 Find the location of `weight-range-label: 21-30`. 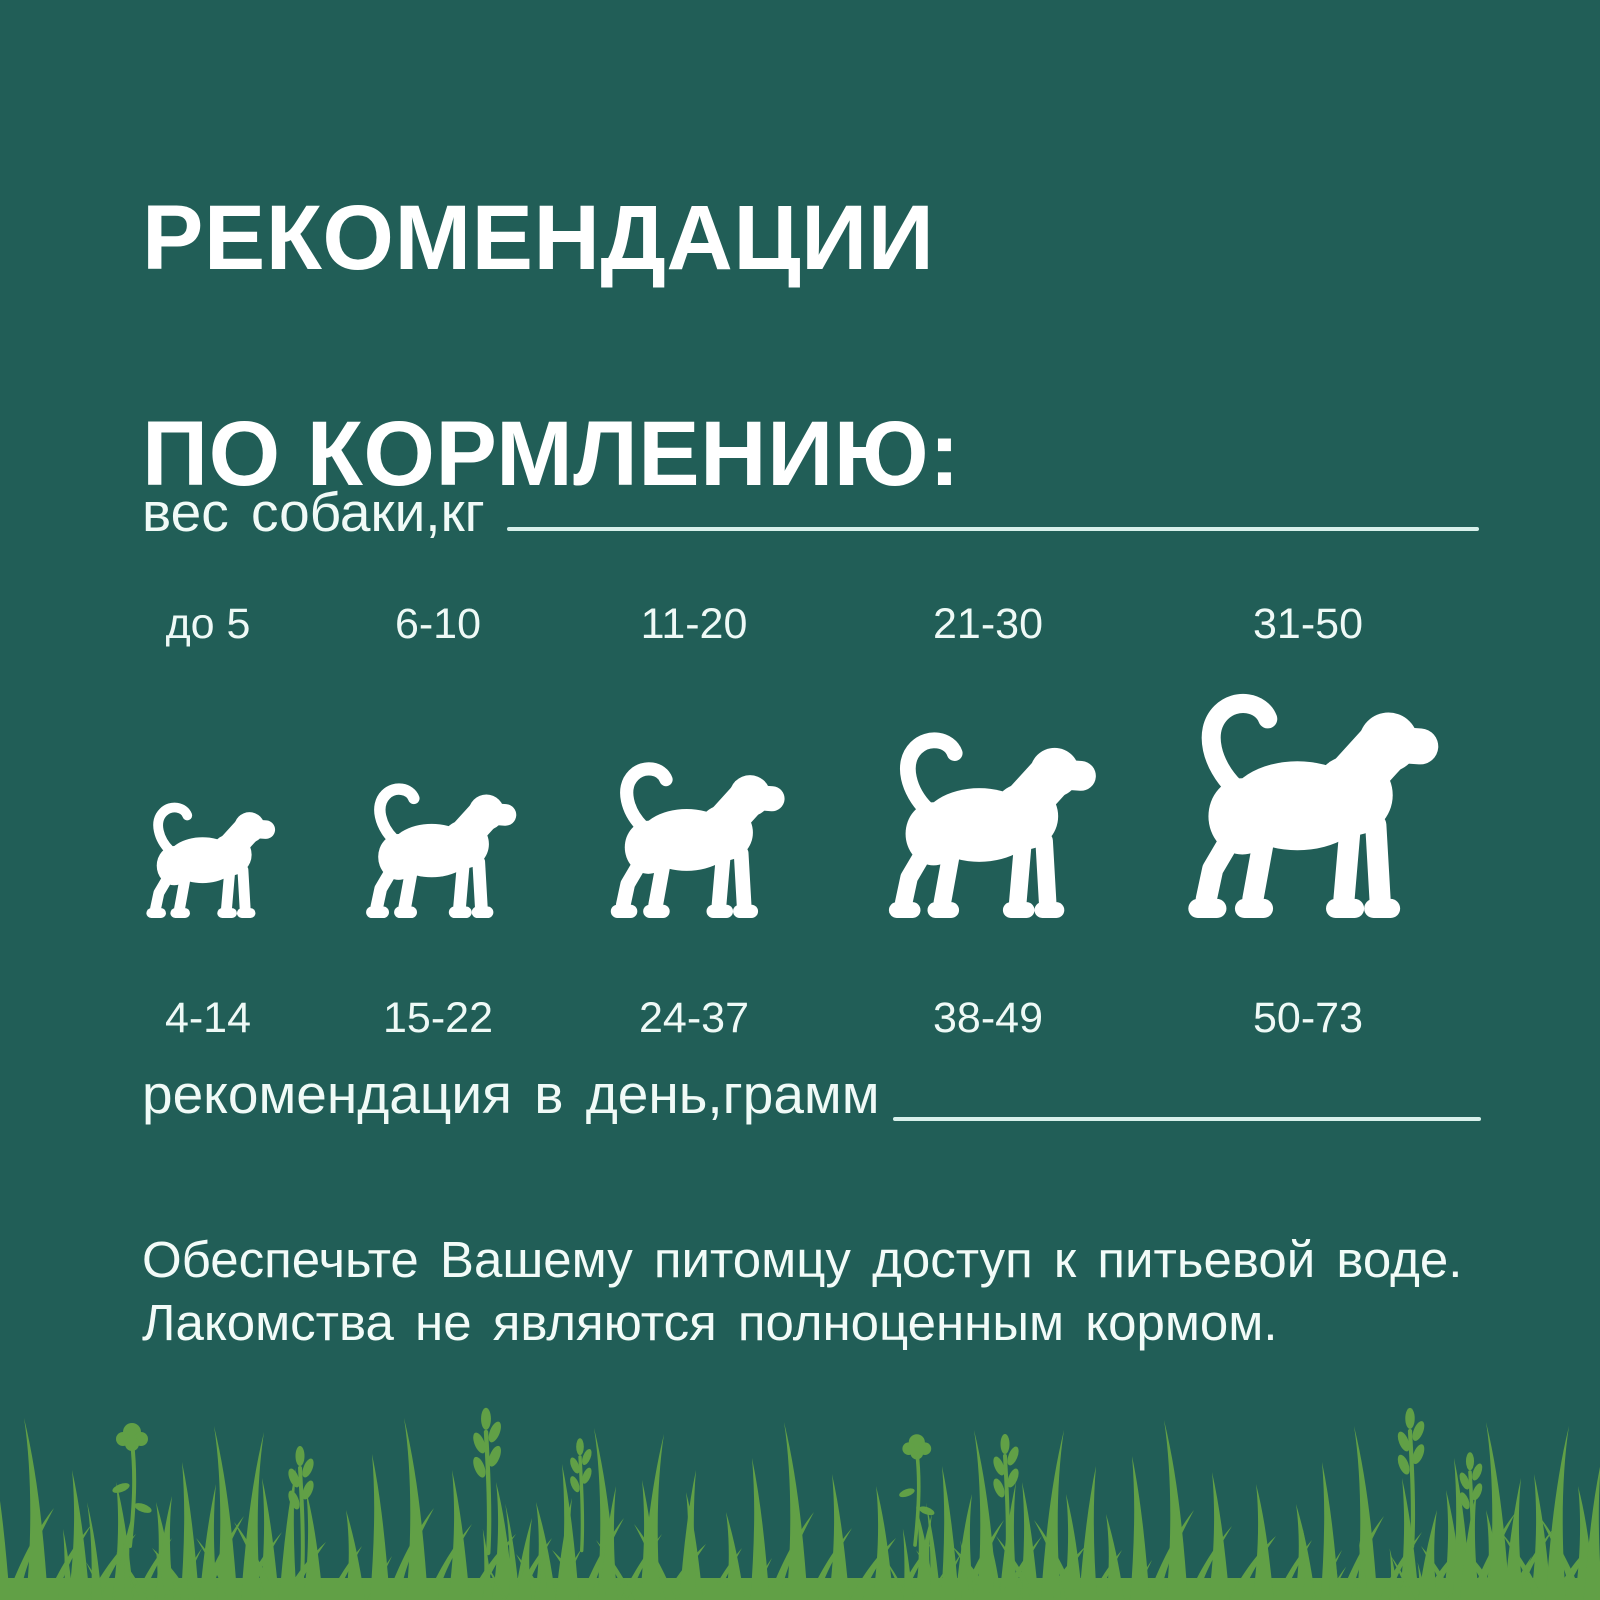

weight-range-label: 21-30 is located at coordinates (988, 624).